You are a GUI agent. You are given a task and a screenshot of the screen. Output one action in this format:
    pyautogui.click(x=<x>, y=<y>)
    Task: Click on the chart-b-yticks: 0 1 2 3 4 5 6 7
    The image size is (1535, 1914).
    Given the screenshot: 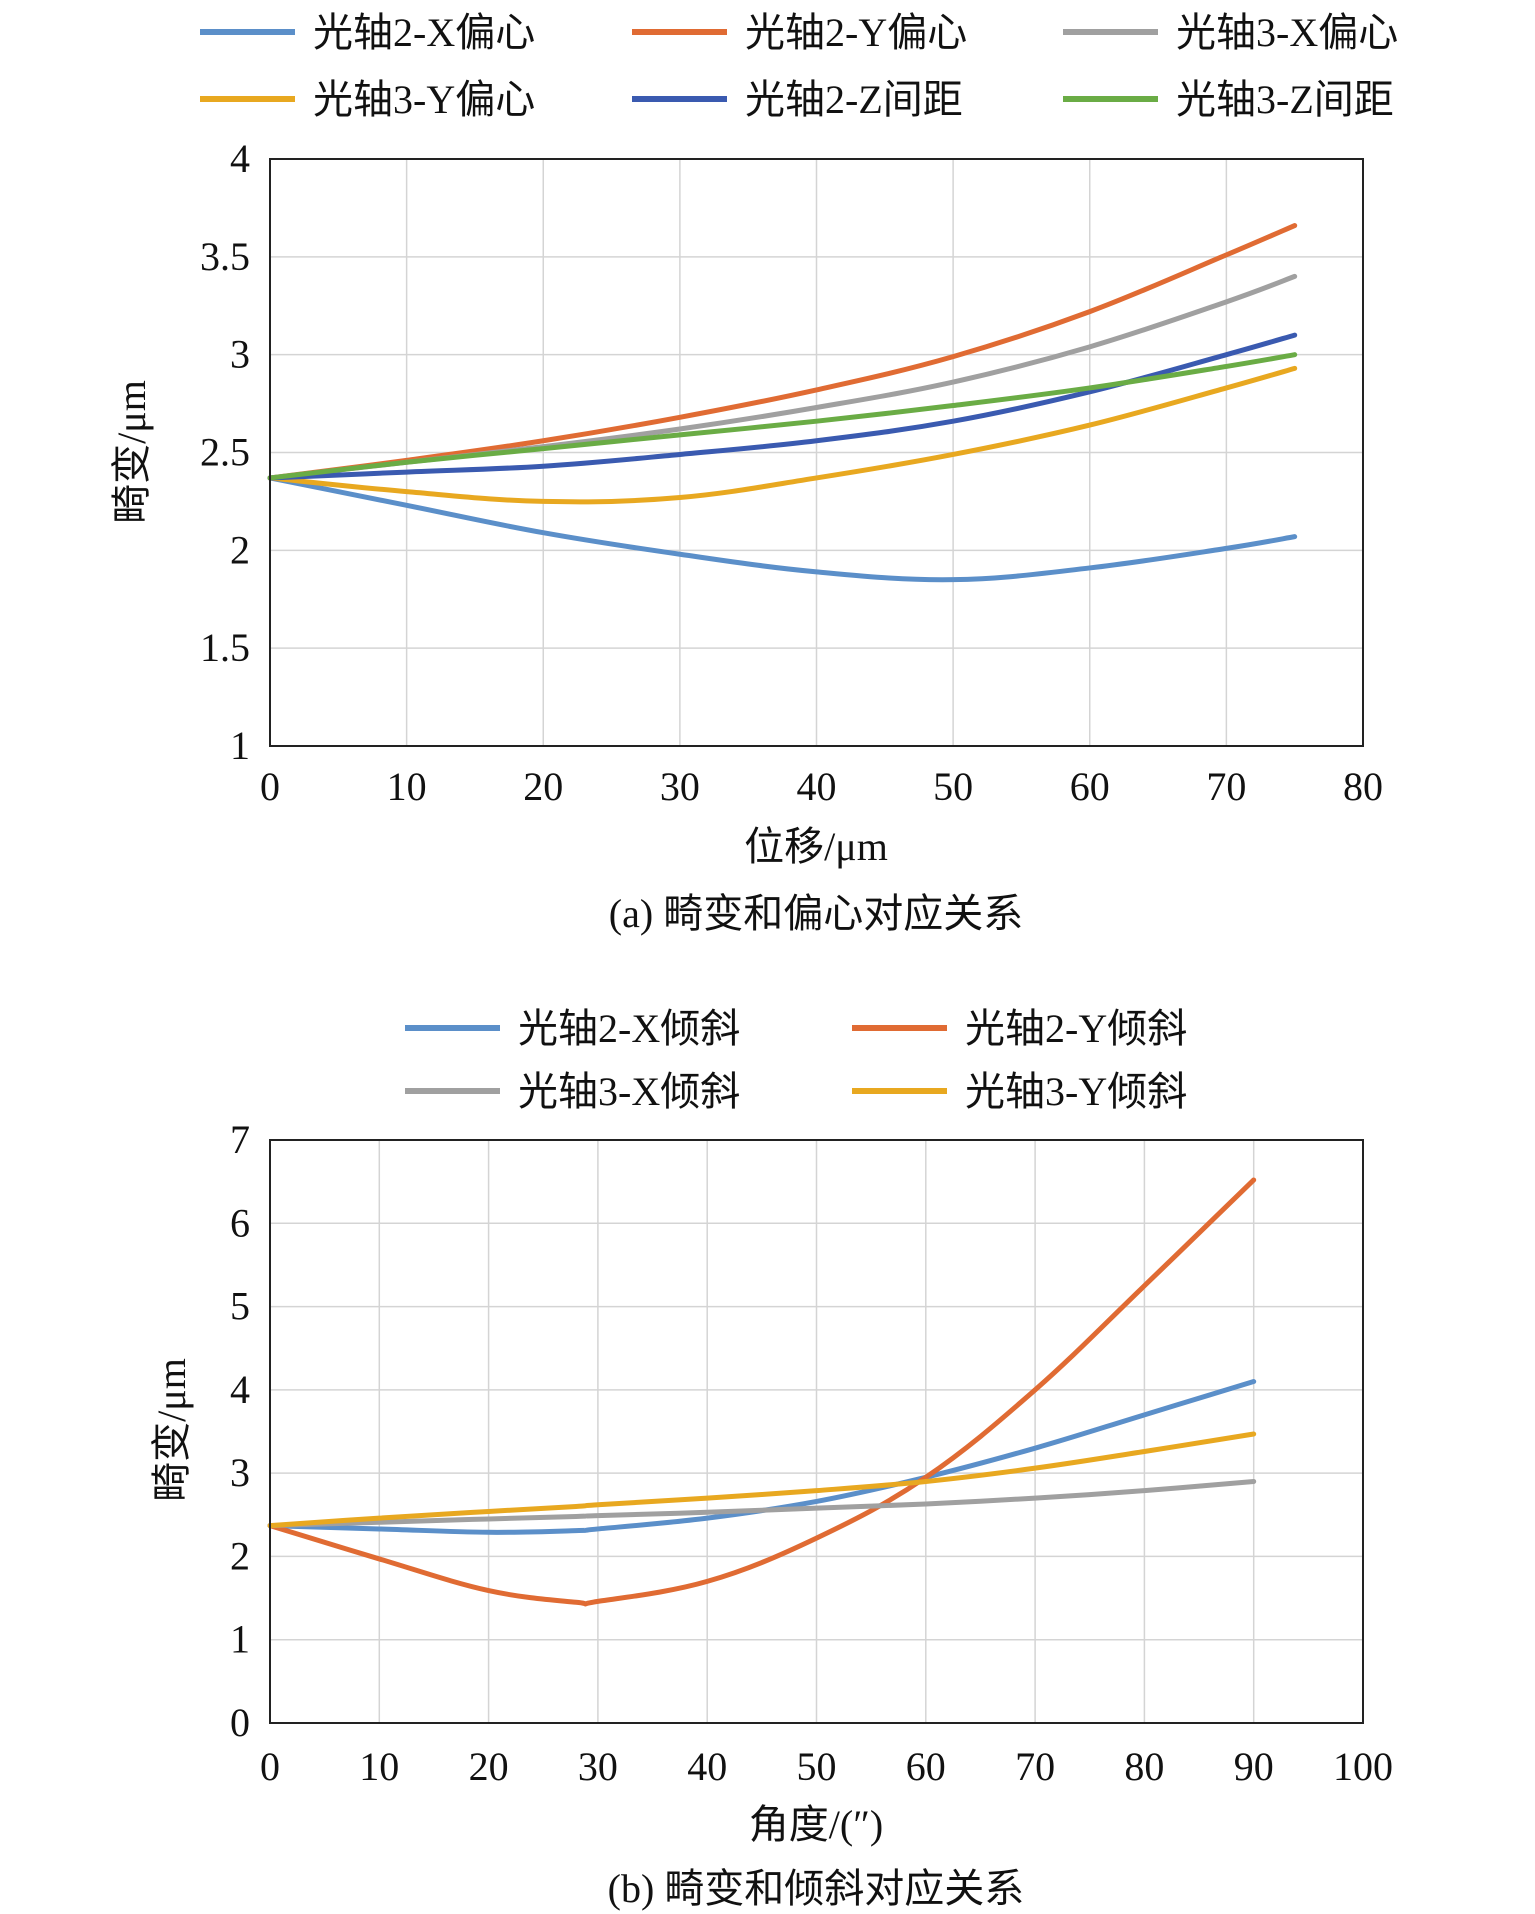 What is the action you would take?
    pyautogui.click(x=240, y=1431)
    